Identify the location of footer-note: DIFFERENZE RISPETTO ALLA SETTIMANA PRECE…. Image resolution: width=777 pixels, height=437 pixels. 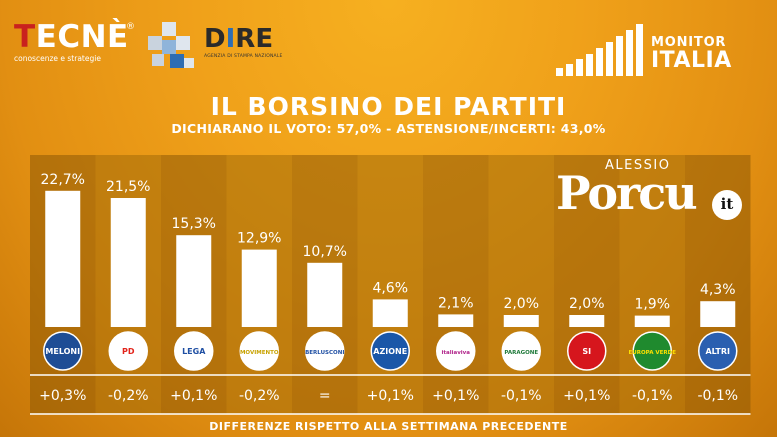
(388, 426).